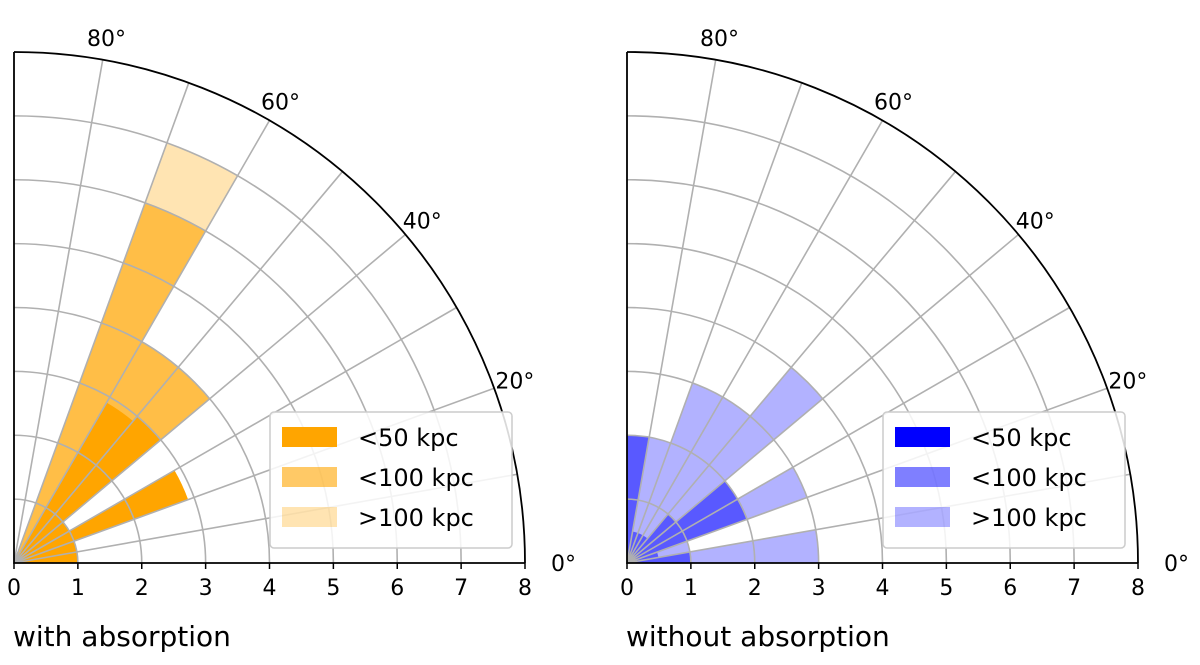 Image resolution: width=1200 pixels, height=665 pixels. I want to click on panel-title: with absorption, so click(122, 636).